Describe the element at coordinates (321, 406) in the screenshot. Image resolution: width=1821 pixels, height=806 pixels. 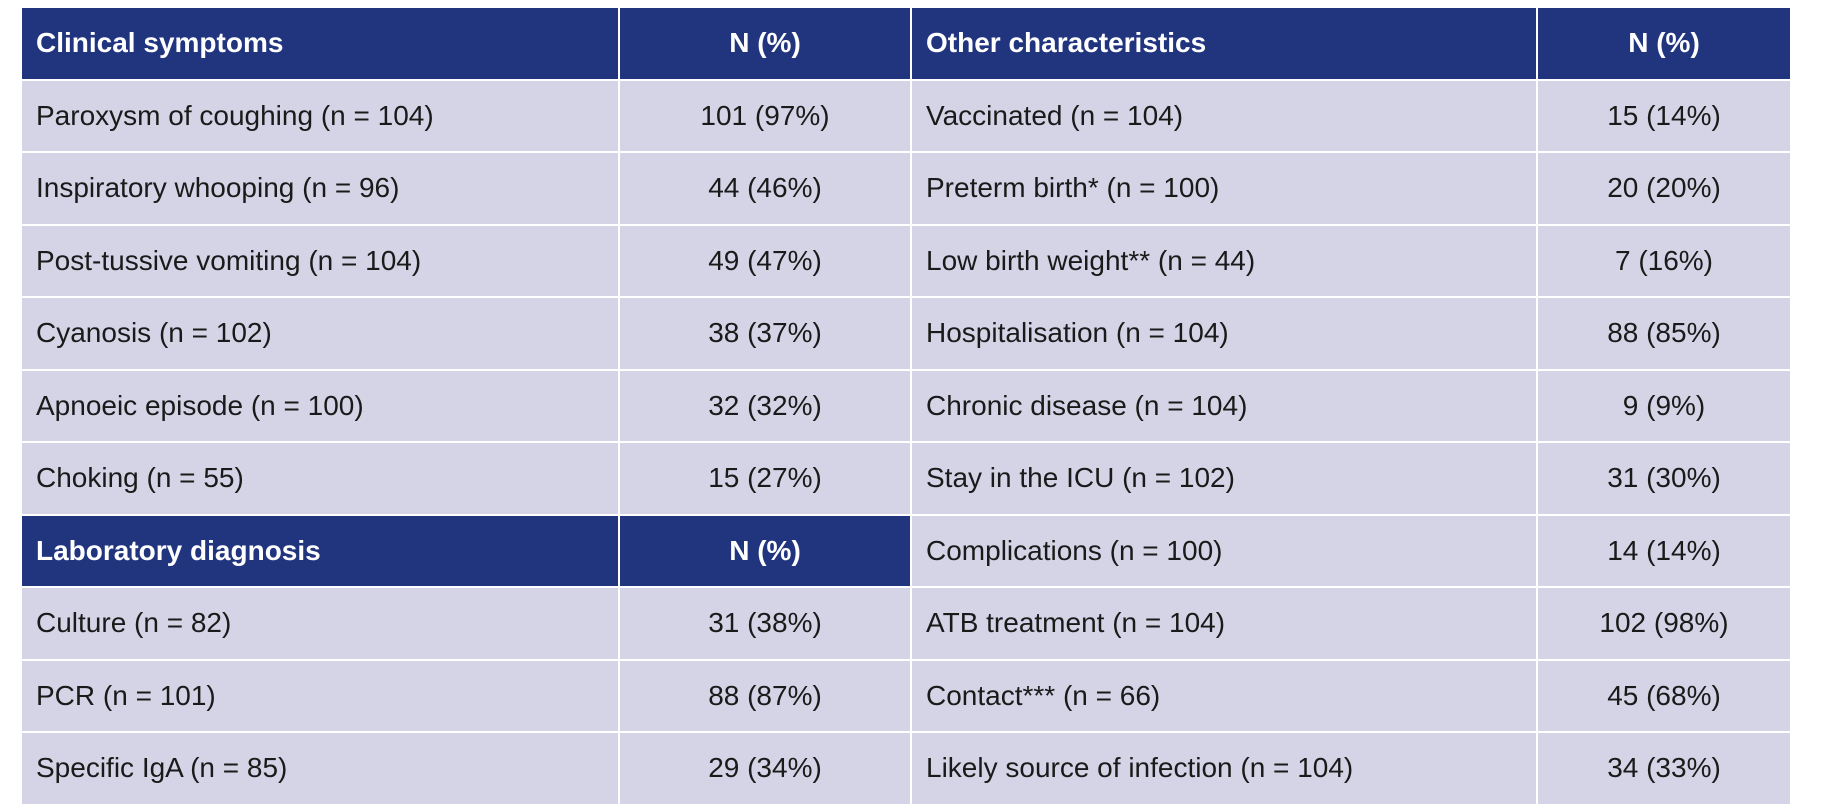
I see `clinical-row-label: Apnoeic episode (n = 100)` at that location.